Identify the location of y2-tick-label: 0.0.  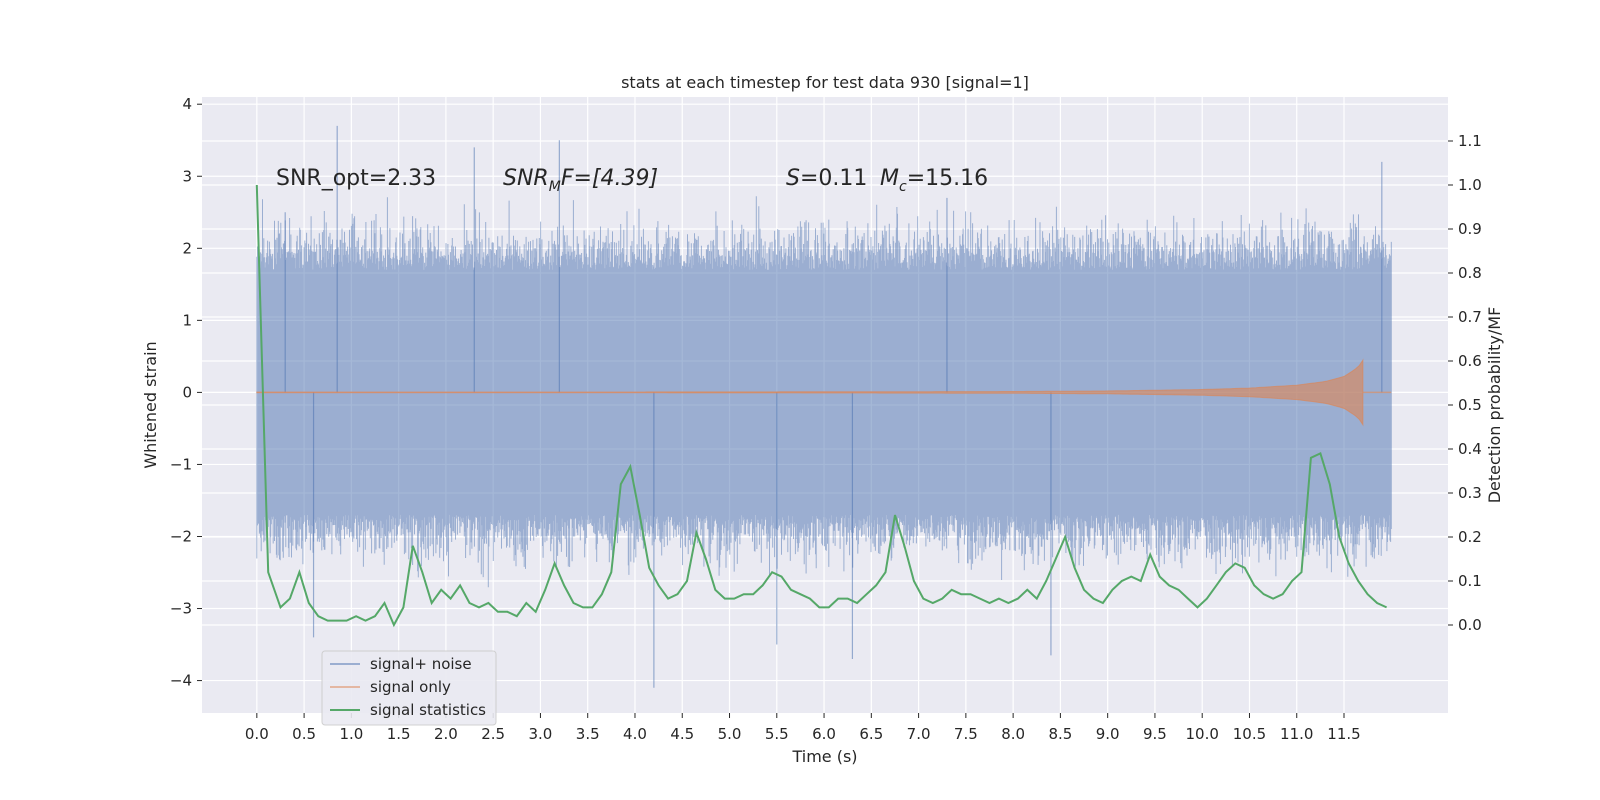
(1470, 625).